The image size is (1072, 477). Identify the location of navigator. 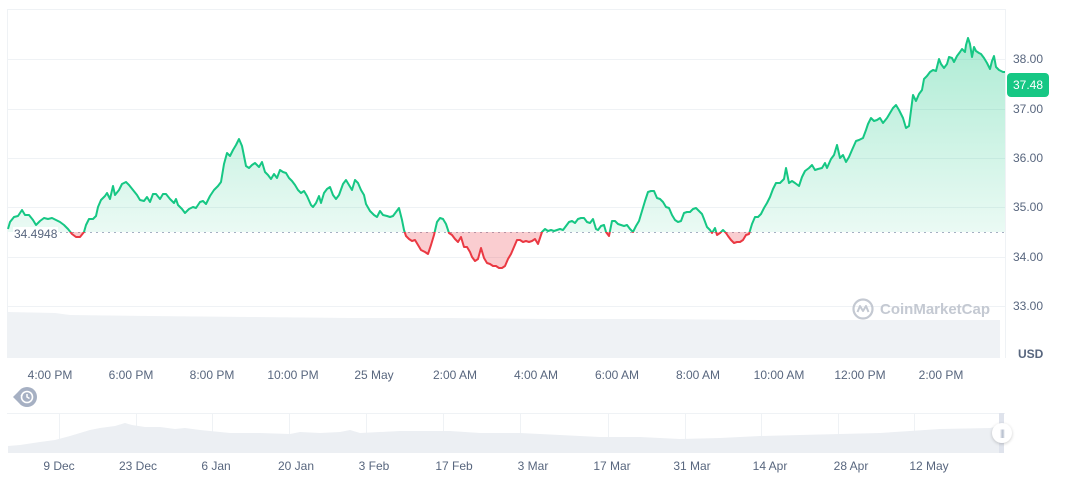
(506, 433).